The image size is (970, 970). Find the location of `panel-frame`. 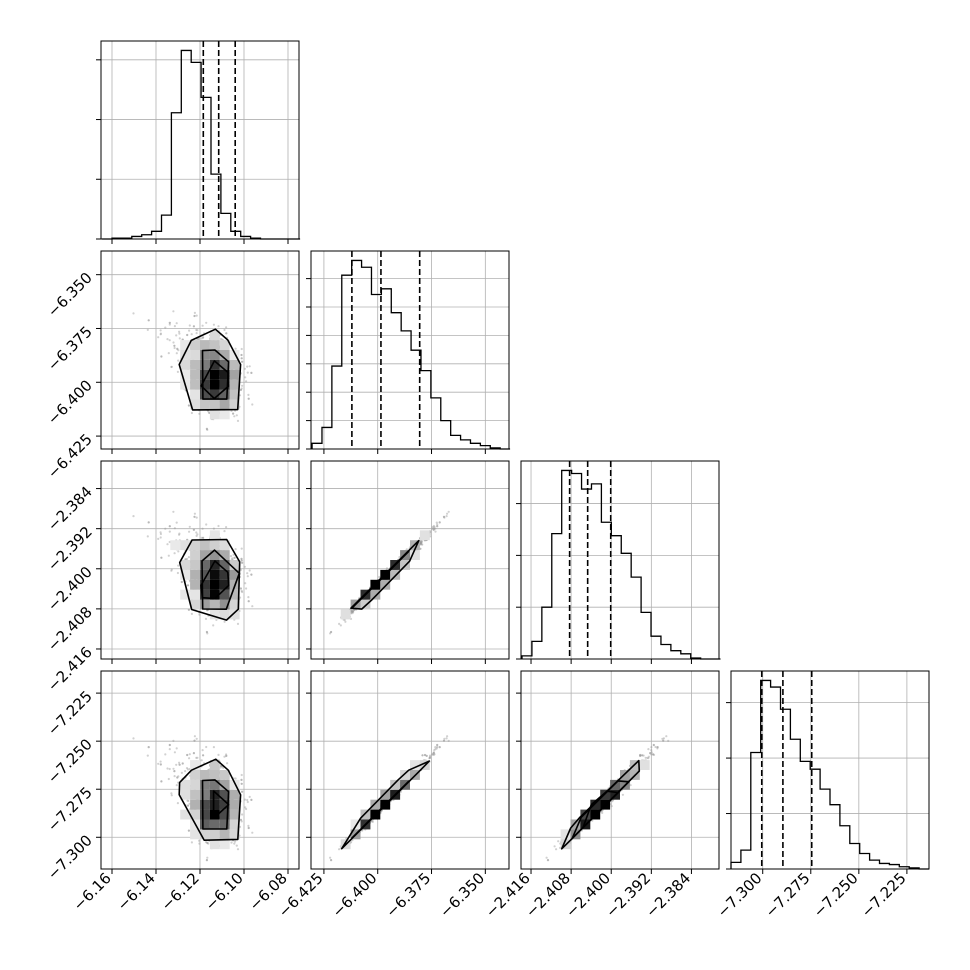

panel-frame is located at coordinates (830, 770).